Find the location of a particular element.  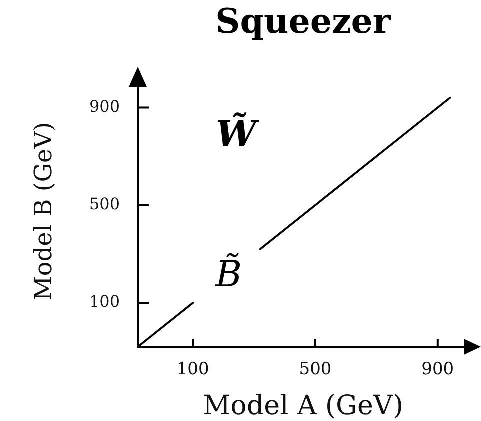

chart-title: Squeezer is located at coordinates (304, 22).